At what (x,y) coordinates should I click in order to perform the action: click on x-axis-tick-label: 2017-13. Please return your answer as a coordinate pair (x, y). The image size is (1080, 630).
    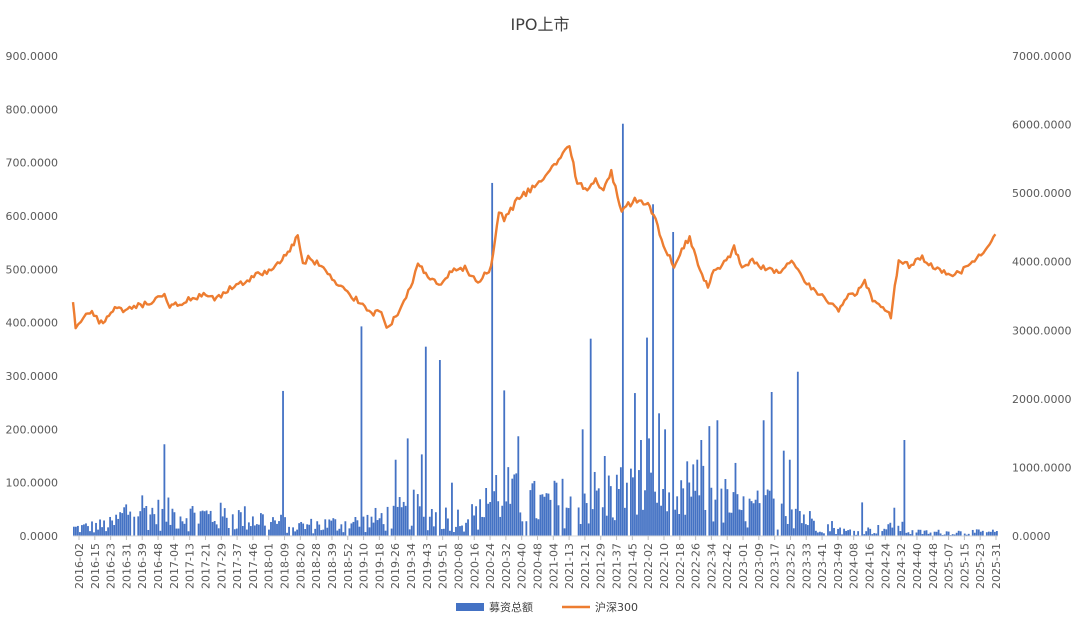
    Looking at the image, I should click on (190, 566).